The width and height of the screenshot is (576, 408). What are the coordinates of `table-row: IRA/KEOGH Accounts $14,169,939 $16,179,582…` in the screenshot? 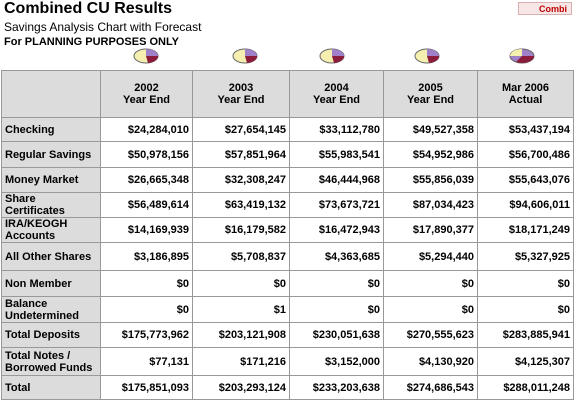 It's located at (287, 230).